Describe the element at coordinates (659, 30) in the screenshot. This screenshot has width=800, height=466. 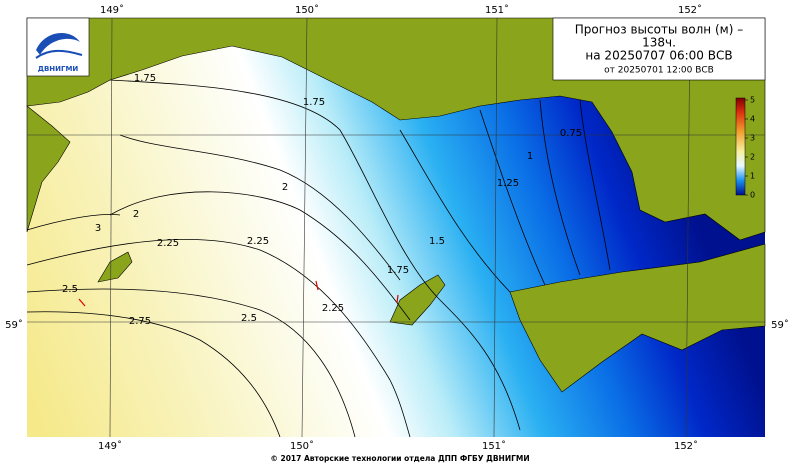
I see `title: Прогноз высоты волн (м) –` at that location.